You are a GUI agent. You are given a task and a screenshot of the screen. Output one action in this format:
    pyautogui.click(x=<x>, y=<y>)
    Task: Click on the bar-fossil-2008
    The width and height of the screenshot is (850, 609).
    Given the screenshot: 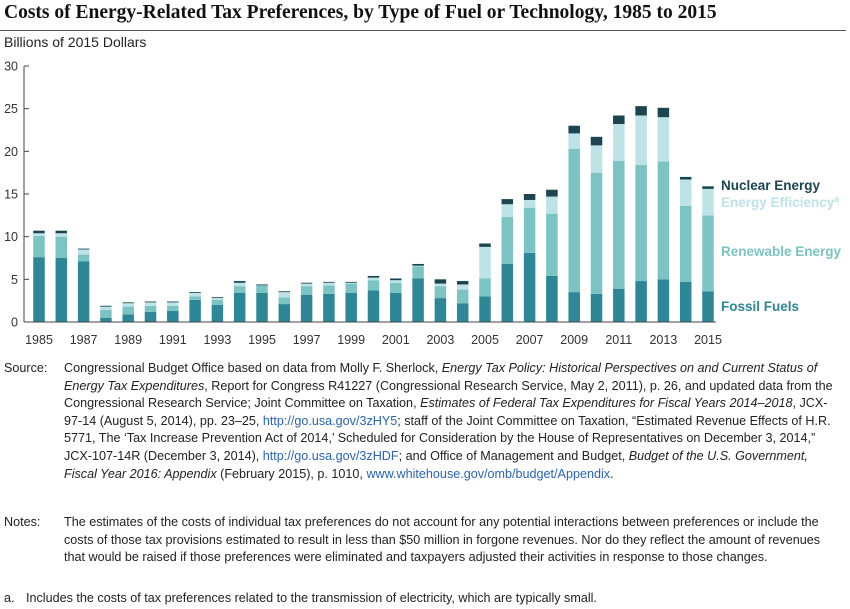 What is the action you would take?
    pyautogui.click(x=552, y=298)
    